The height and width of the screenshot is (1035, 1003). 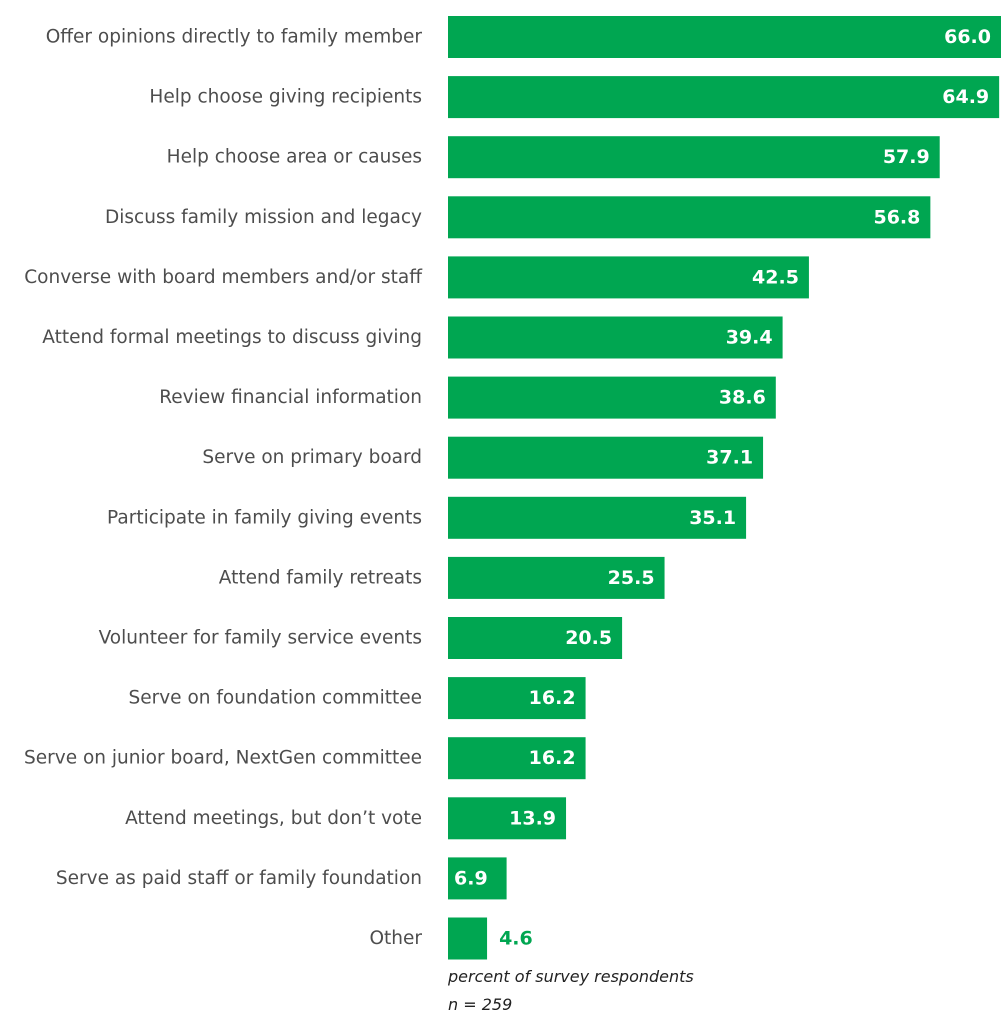 What do you see at coordinates (480, 1004) in the screenshot?
I see `footnote-sample-size: n = 259` at bounding box center [480, 1004].